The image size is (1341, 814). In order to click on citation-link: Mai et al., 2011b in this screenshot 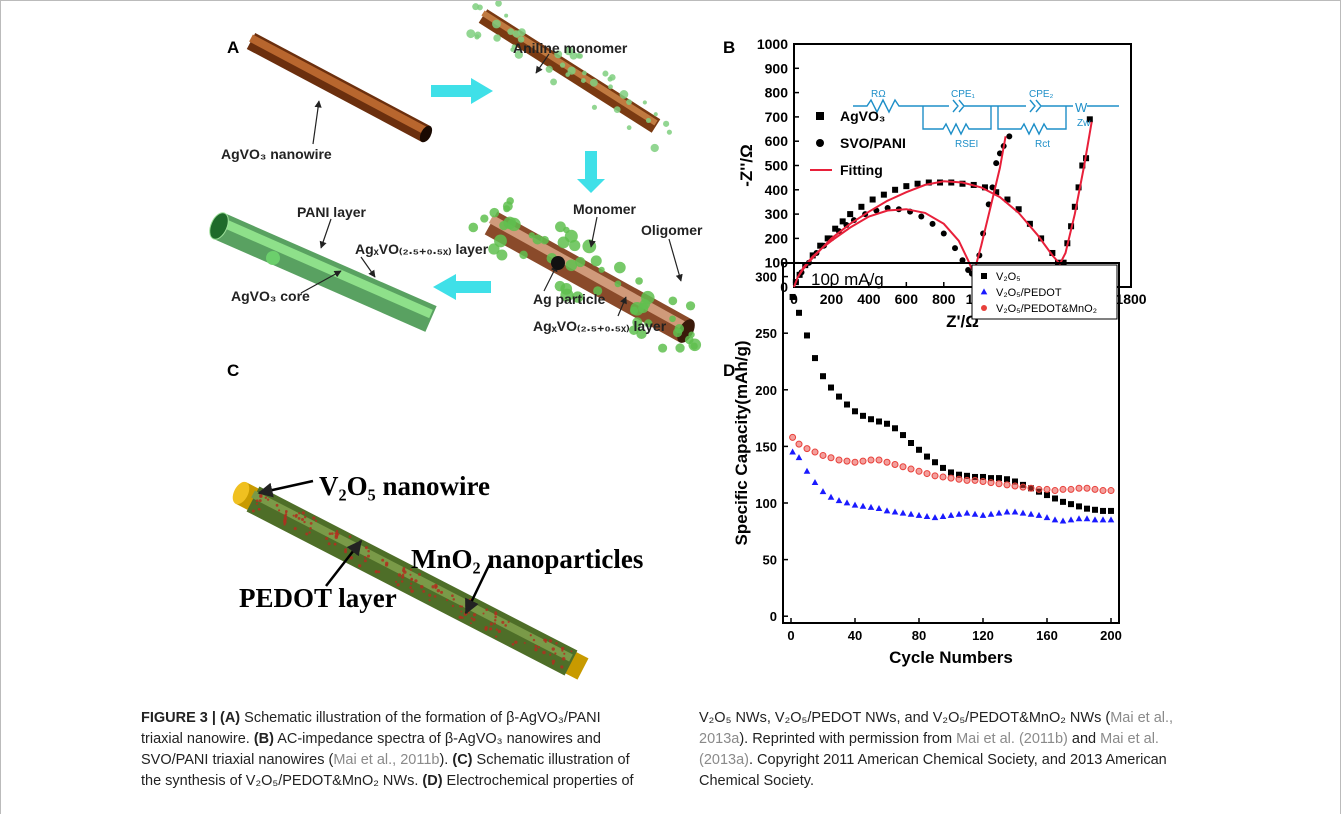, I will do `click(386, 760)`.